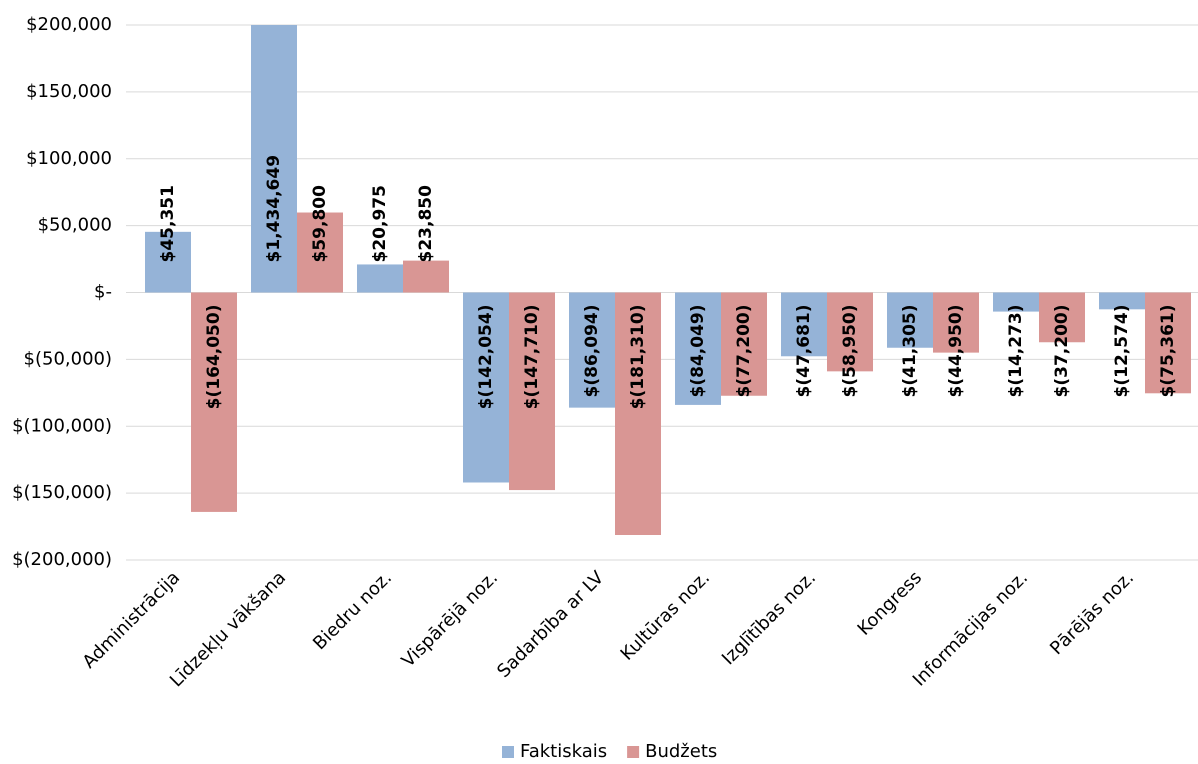  What do you see at coordinates (744, 351) in the screenshot?
I see `data-label: $(77,200)` at bounding box center [744, 351].